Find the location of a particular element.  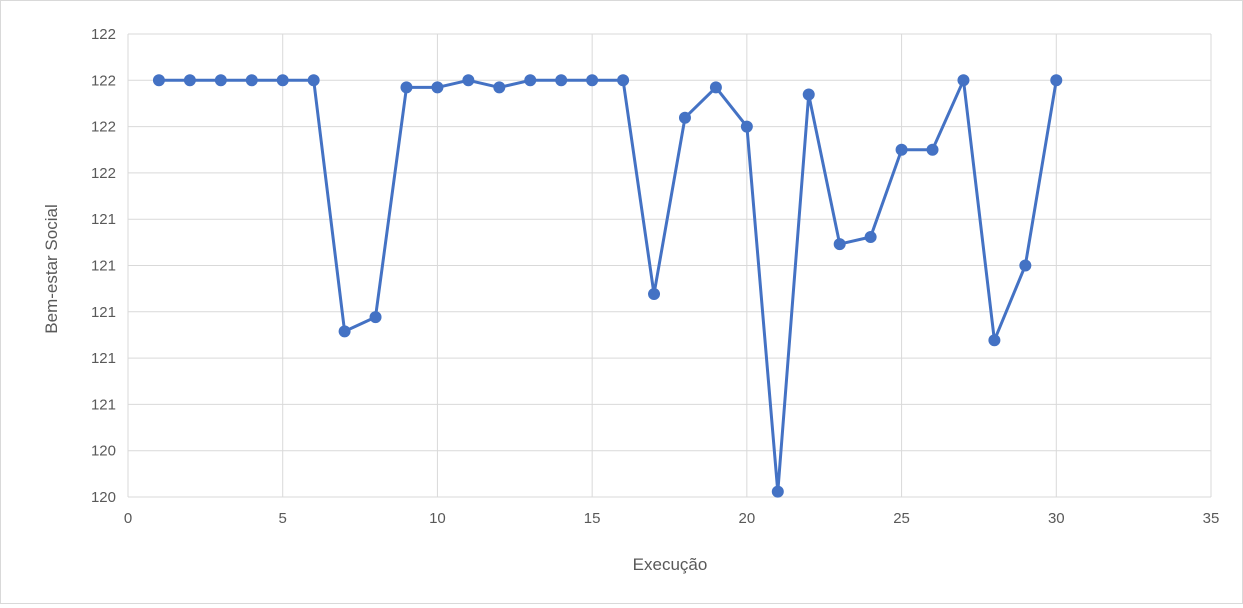

x-tick-label: 15 is located at coordinates (592, 518).